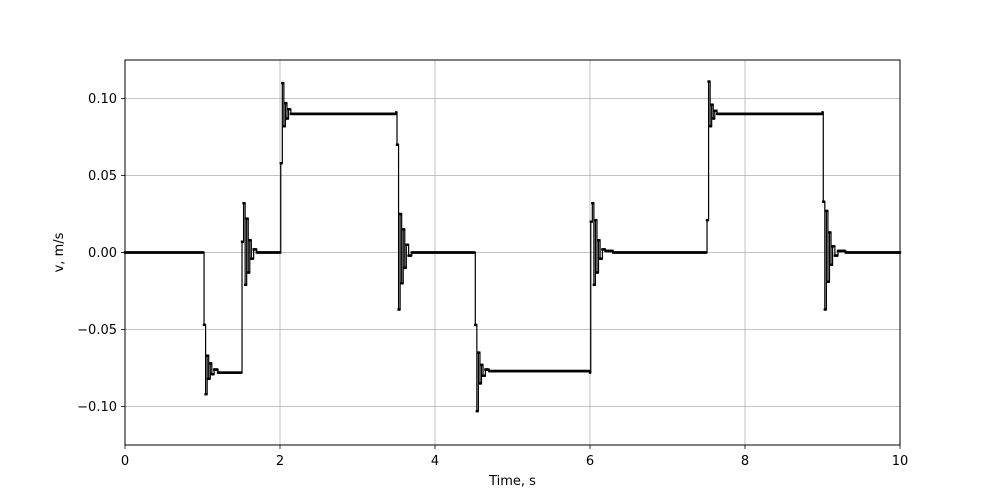 This screenshot has height=500, width=1000. Describe the element at coordinates (102, 253) in the screenshot. I see `y-tick-label: 0.00` at that location.